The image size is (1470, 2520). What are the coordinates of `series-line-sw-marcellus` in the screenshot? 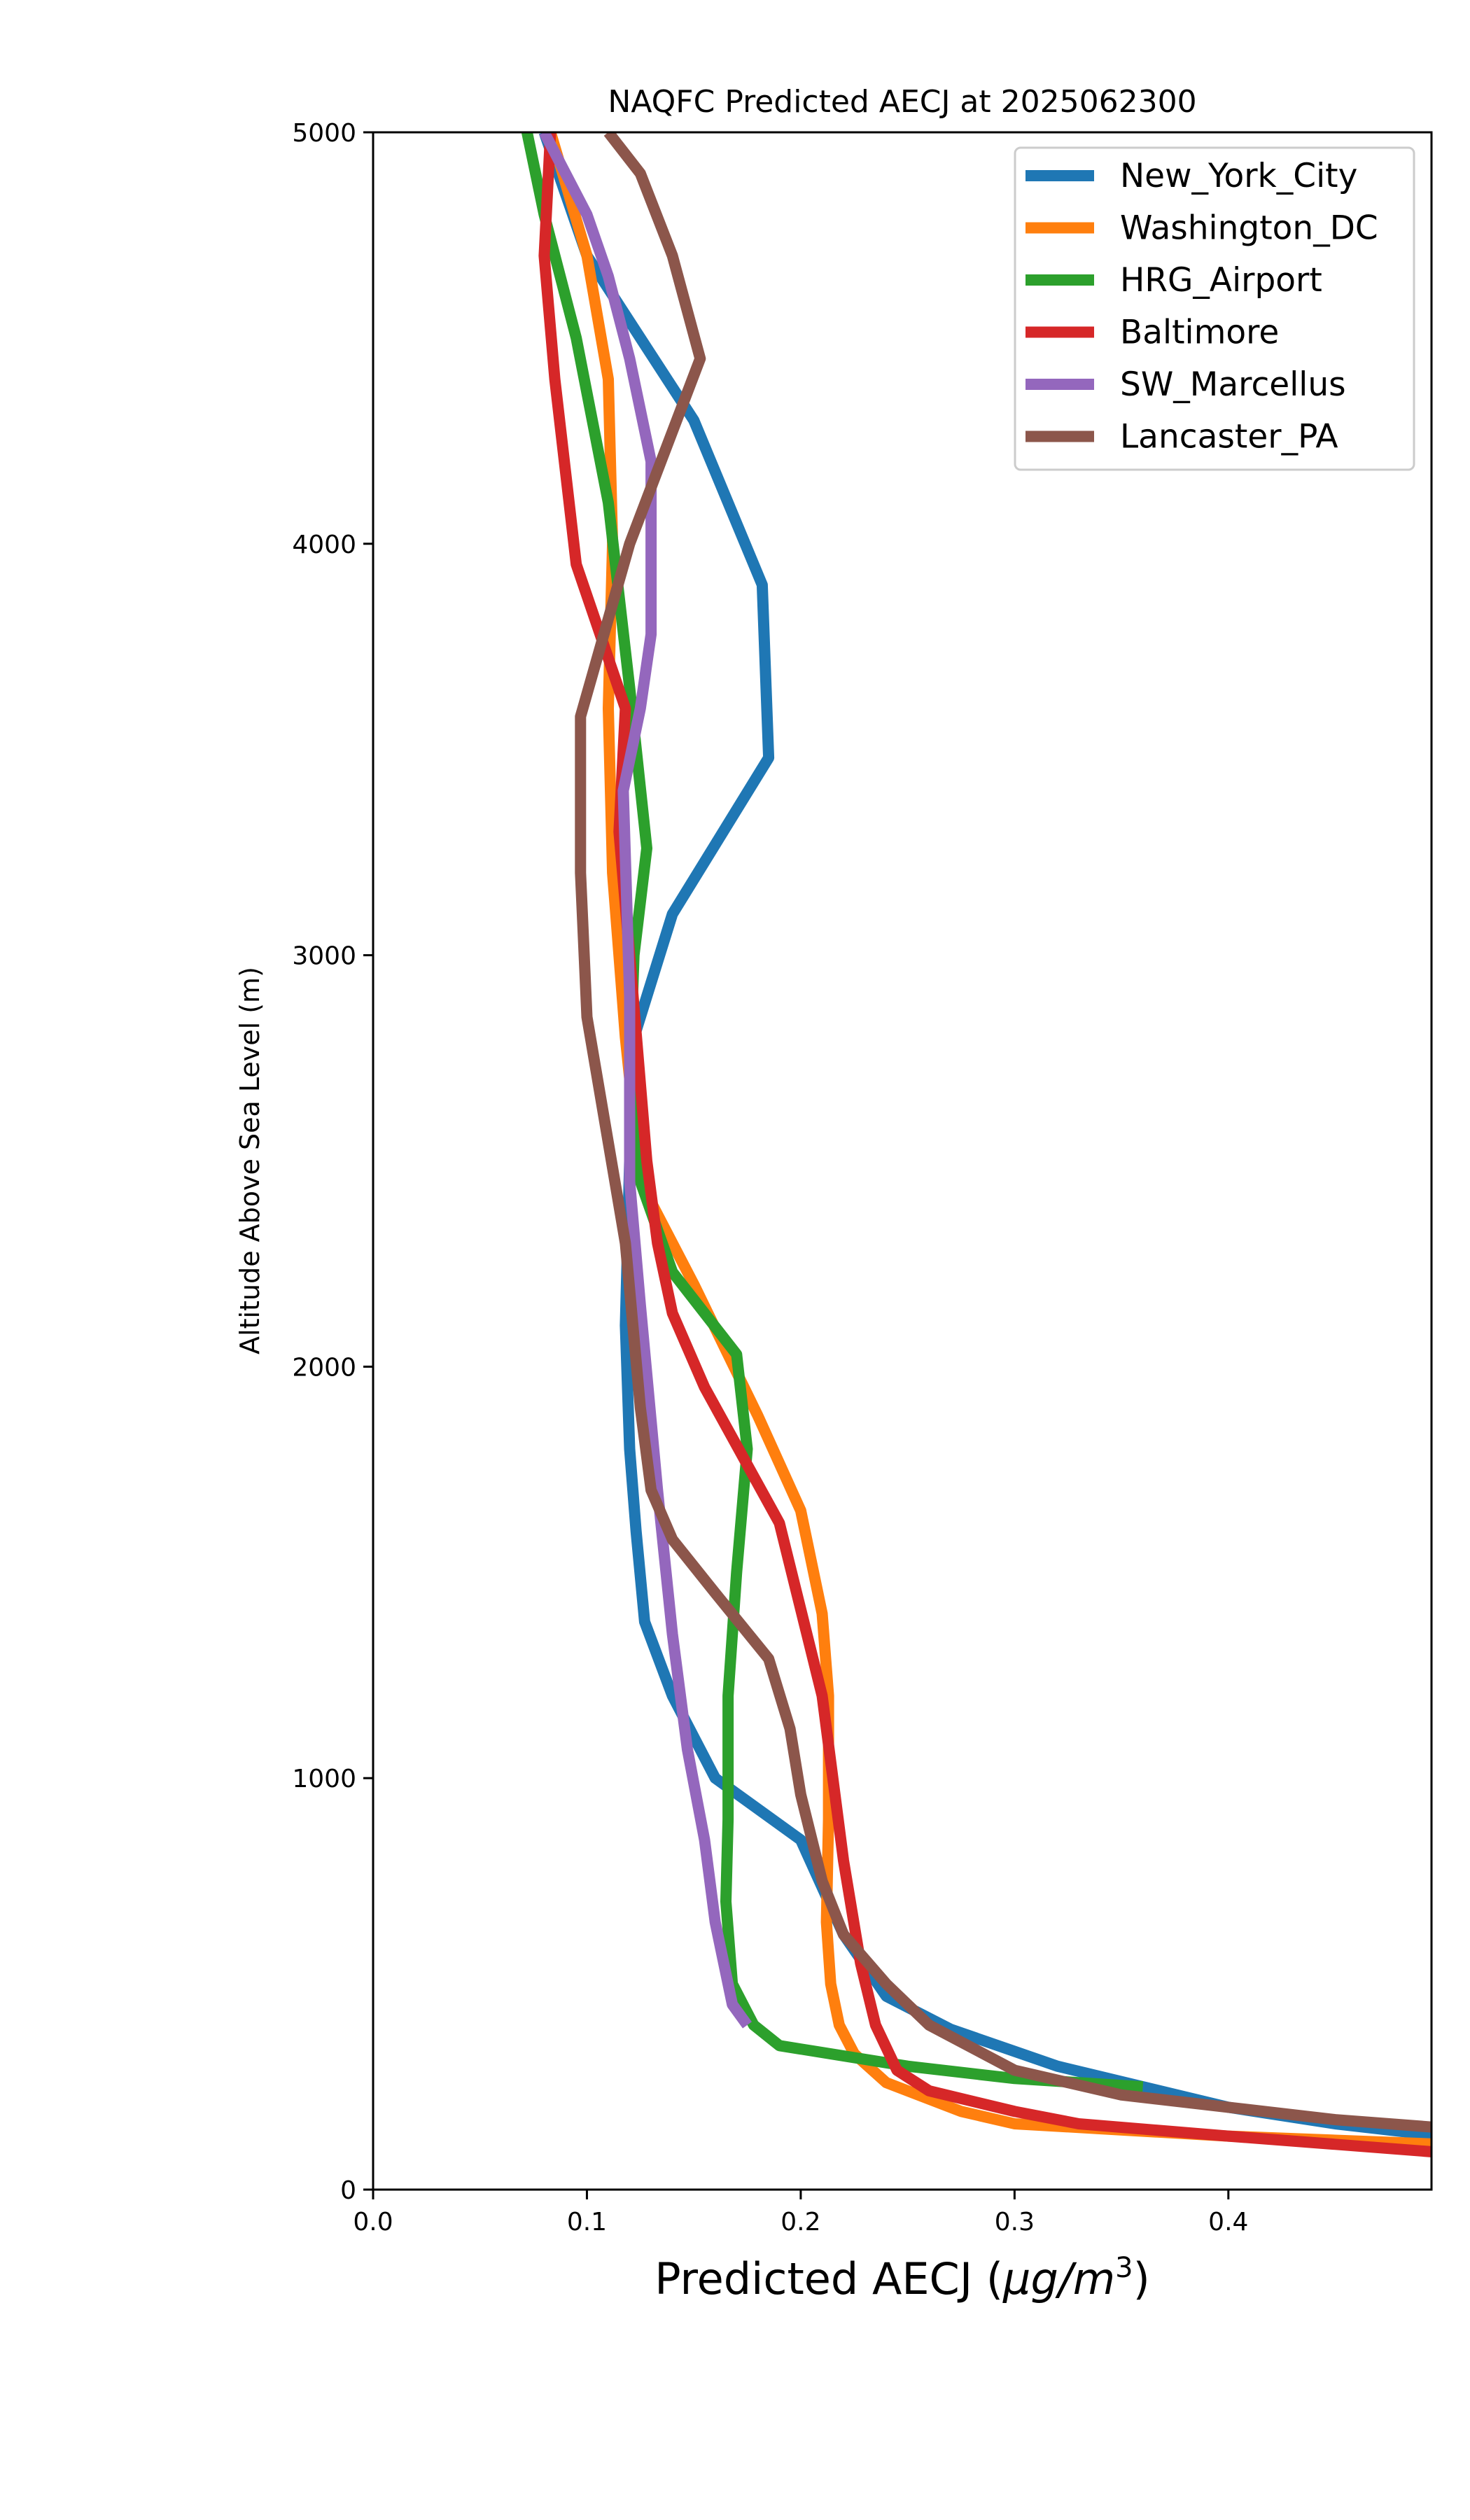 It's located at (645, 1080).